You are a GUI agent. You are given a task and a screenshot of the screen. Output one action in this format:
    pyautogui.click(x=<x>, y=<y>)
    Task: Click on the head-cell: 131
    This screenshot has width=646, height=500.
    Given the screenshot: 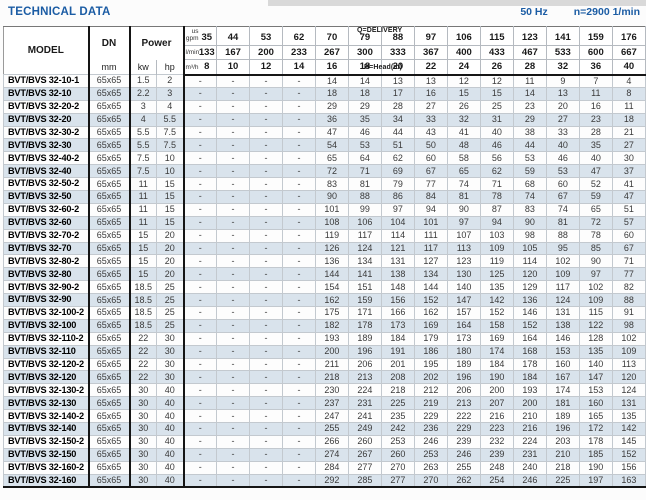 What is the action you would take?
    pyautogui.click(x=628, y=403)
    